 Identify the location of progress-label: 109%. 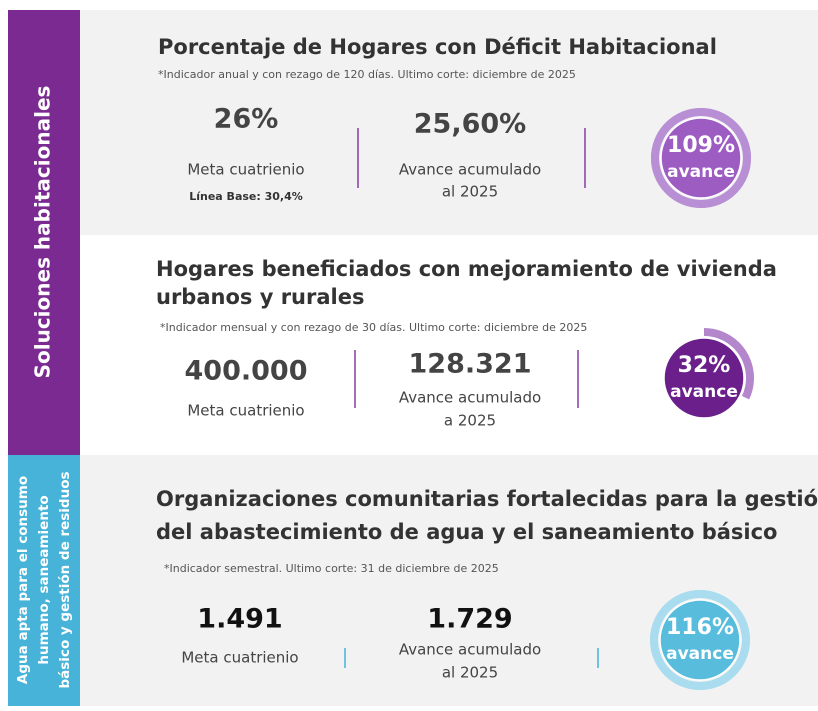
(701, 145).